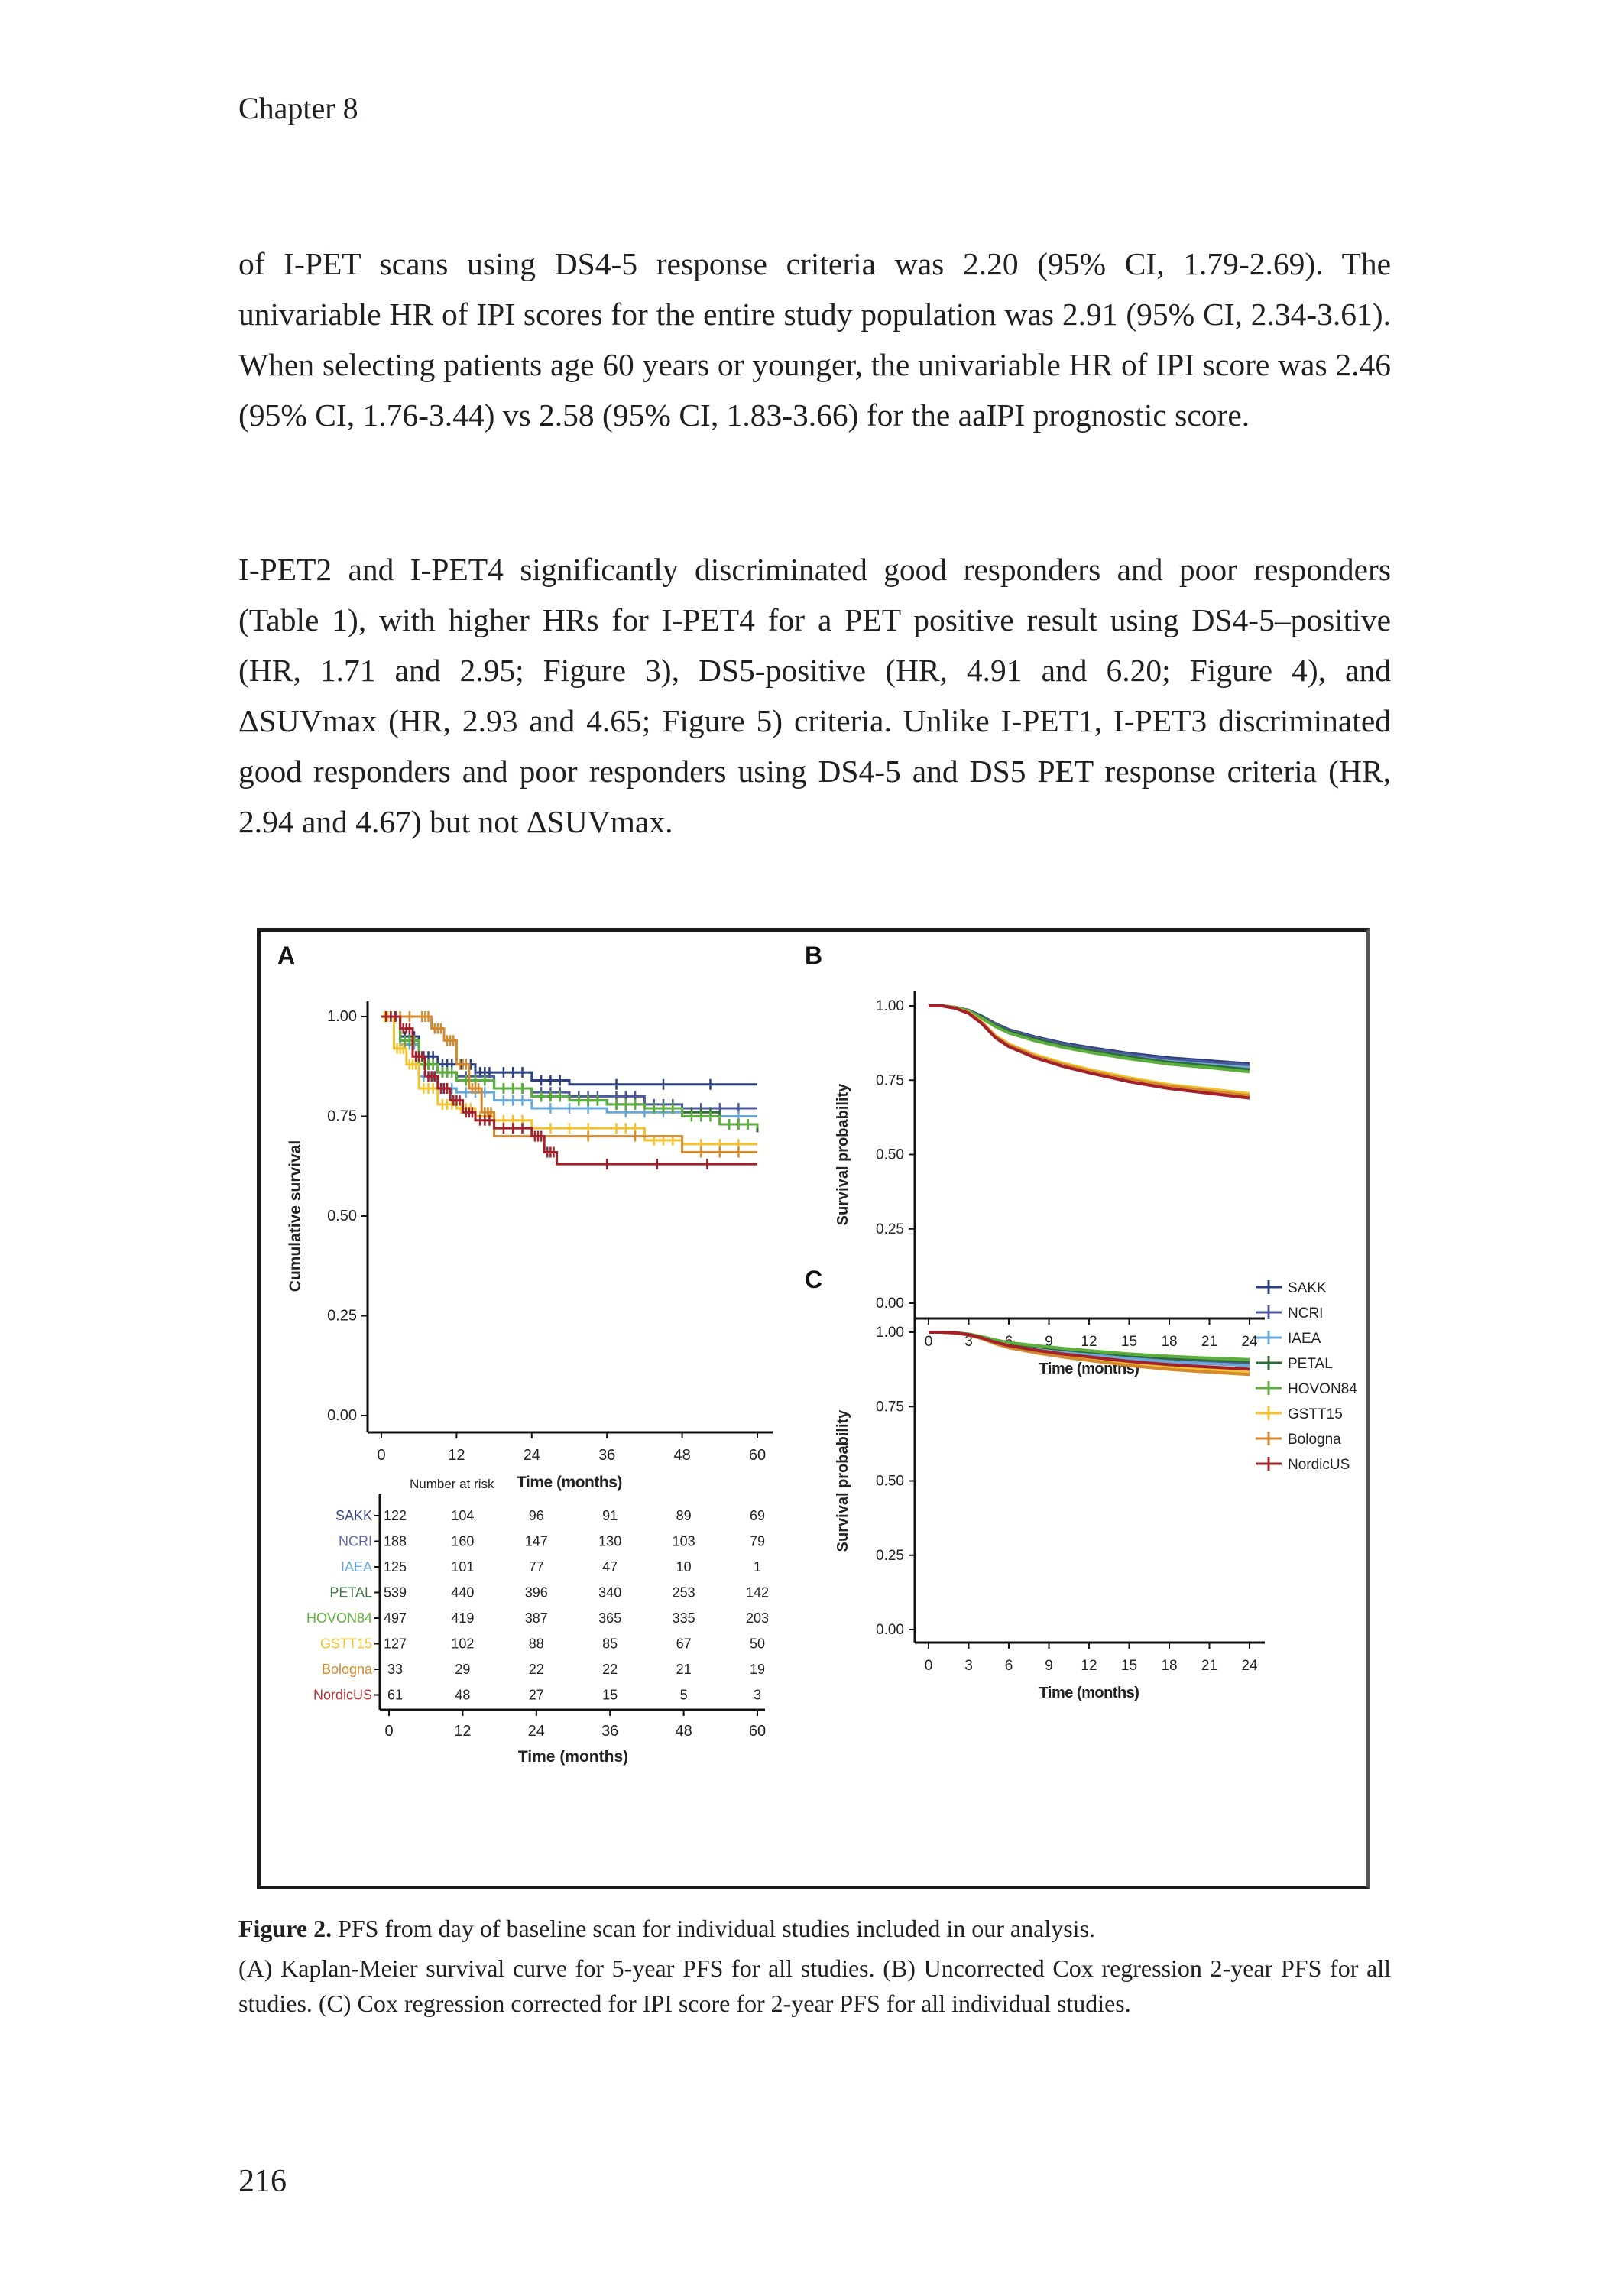  Describe the element at coordinates (890, 1304) in the screenshot. I see `panel-b-y-tick-label: 0.00` at that location.